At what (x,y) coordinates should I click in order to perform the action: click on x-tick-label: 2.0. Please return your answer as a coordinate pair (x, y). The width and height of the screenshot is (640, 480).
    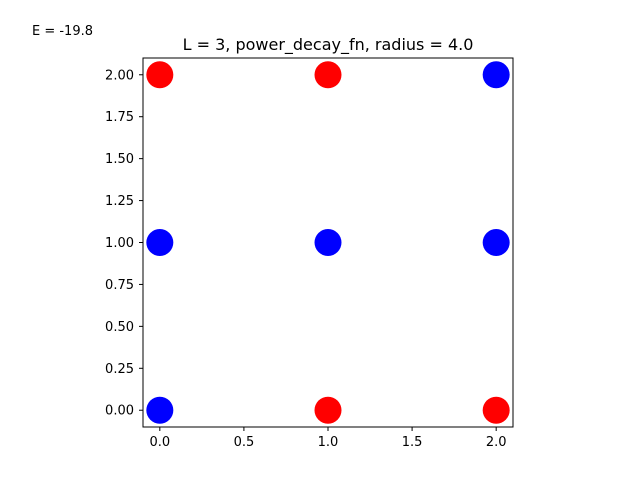
    Looking at the image, I should click on (496, 442).